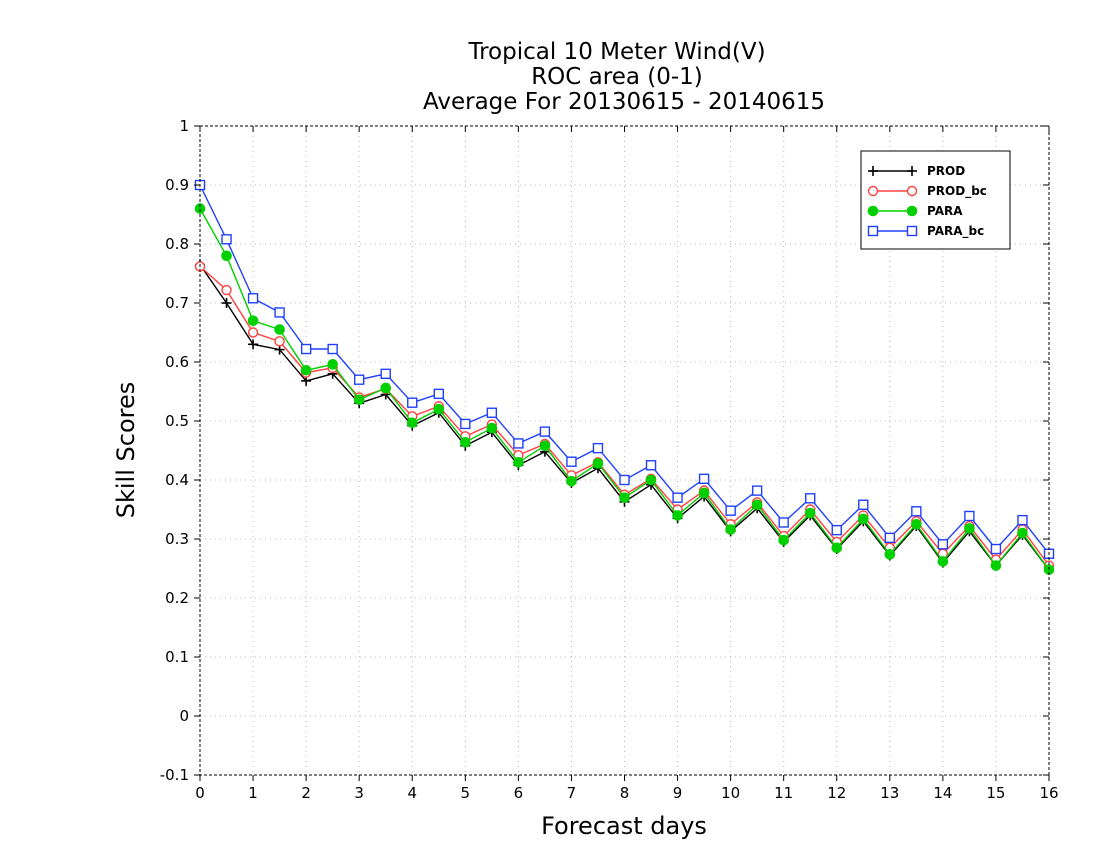 The height and width of the screenshot is (850, 1100). Describe the element at coordinates (200, 793) in the screenshot. I see `x-tick-label: 0` at that location.